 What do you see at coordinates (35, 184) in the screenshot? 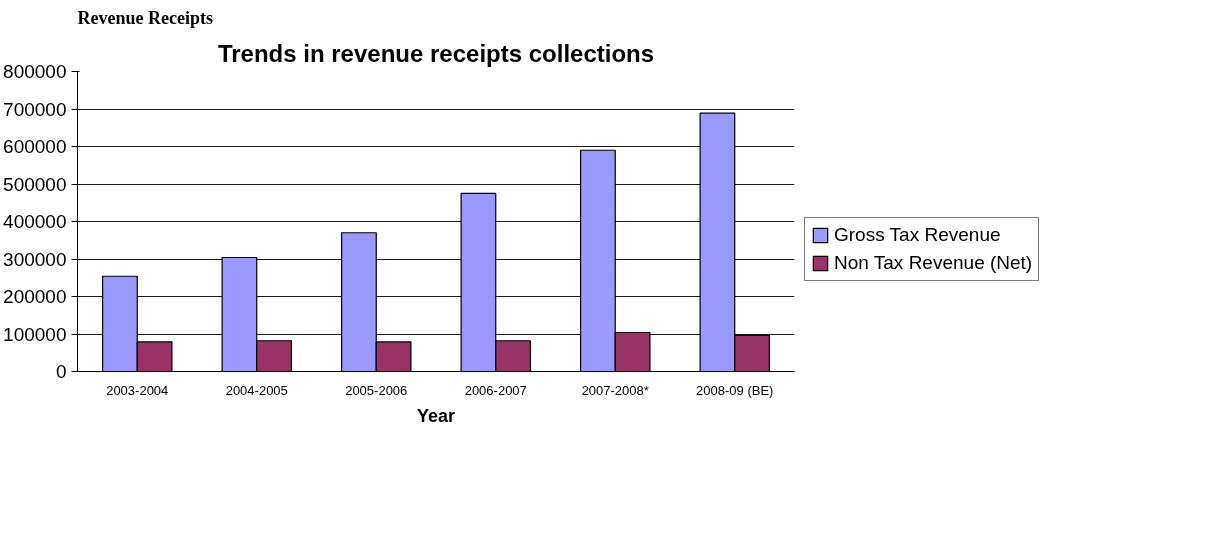
I see `y-tick-label: 500000` at bounding box center [35, 184].